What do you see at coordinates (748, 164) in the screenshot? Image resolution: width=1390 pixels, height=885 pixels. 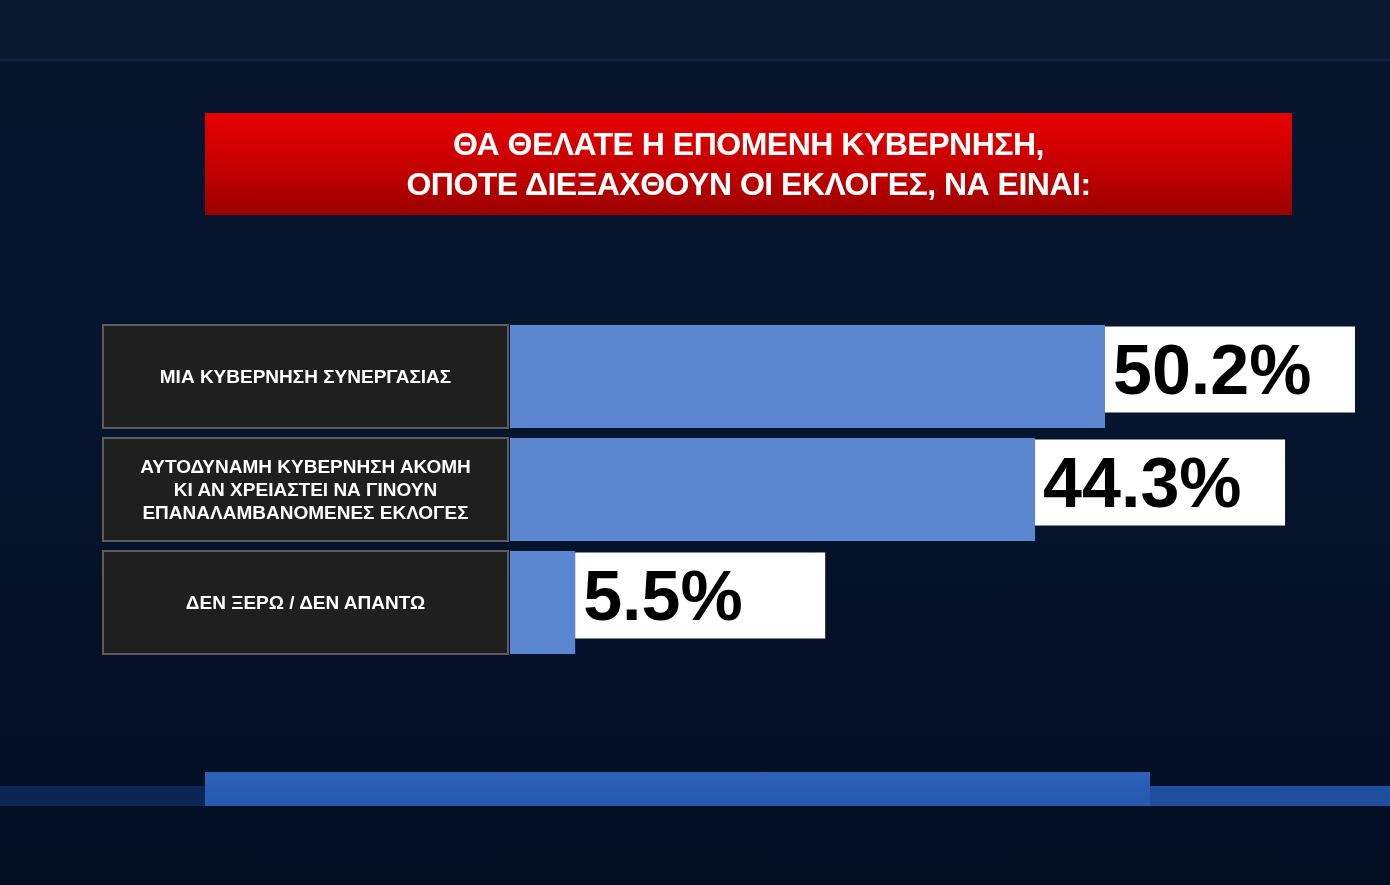 I see `chart-title: ΘΑ ΘΕΛΑΤΕ Η ΕΠΟΜΕΝΗ ΚΥΒΕΡΝΗΣΗ, ΟΠΟΤΕ ΔΙΕΞΑΧΘΟΥΝ ΟΙ ΕΚΛΟΓΕΣ, ΝΑ ΕΙΝΑΙ:` at bounding box center [748, 164].